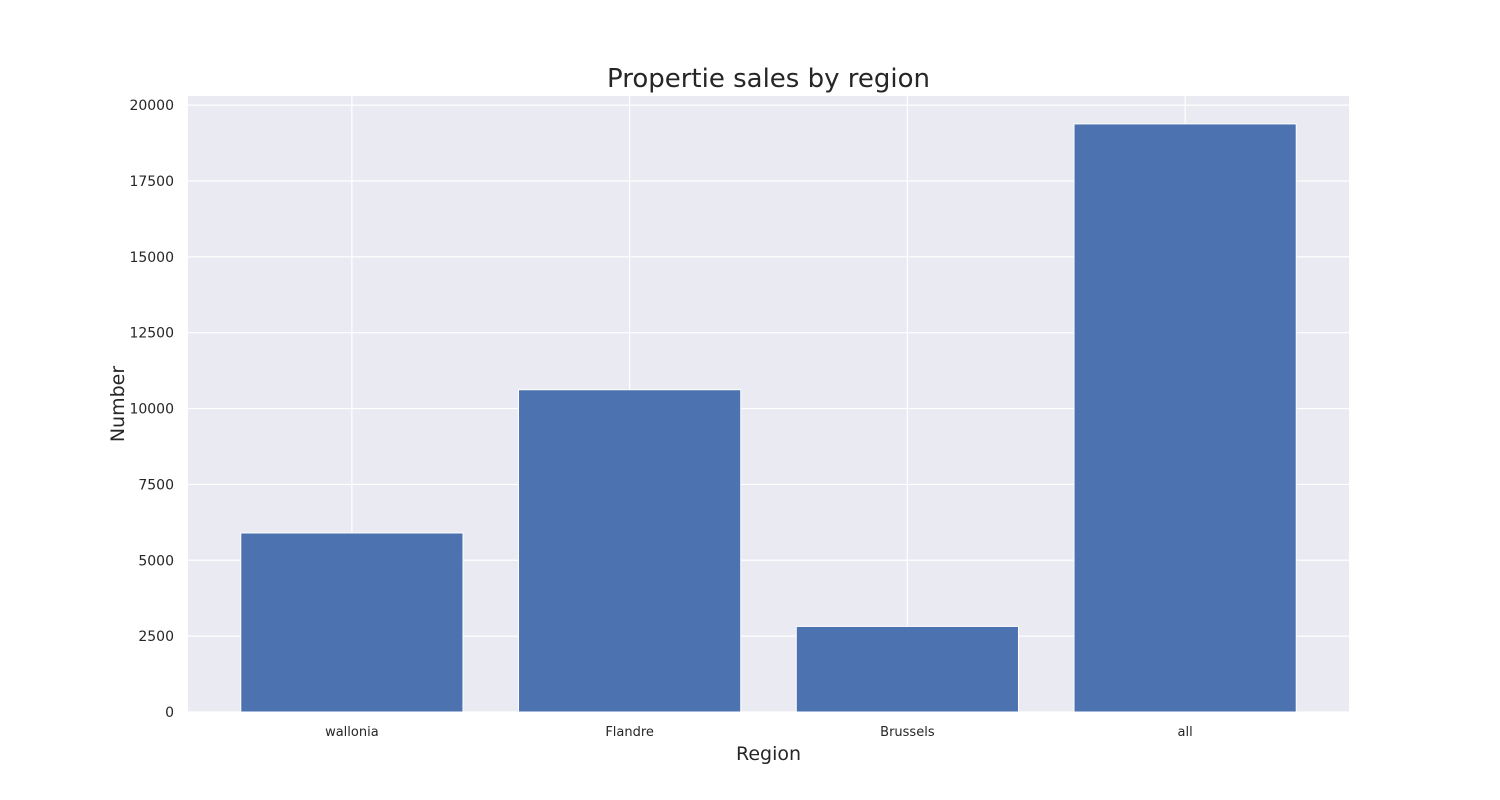  Describe the element at coordinates (156, 561) in the screenshot. I see `y-tick-label: 5000` at that location.